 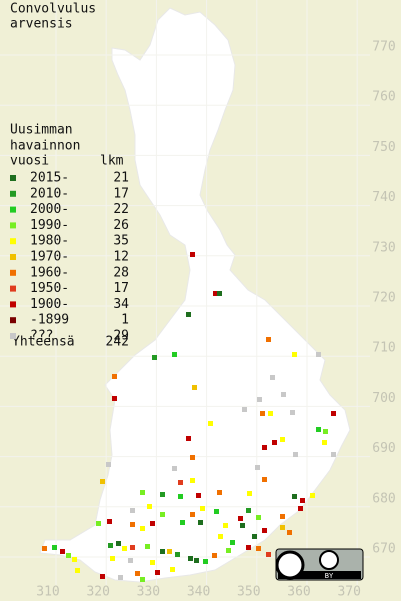 What do you see at coordinates (29, 161) in the screenshot?
I see `legend-title: vuosi` at bounding box center [29, 161].